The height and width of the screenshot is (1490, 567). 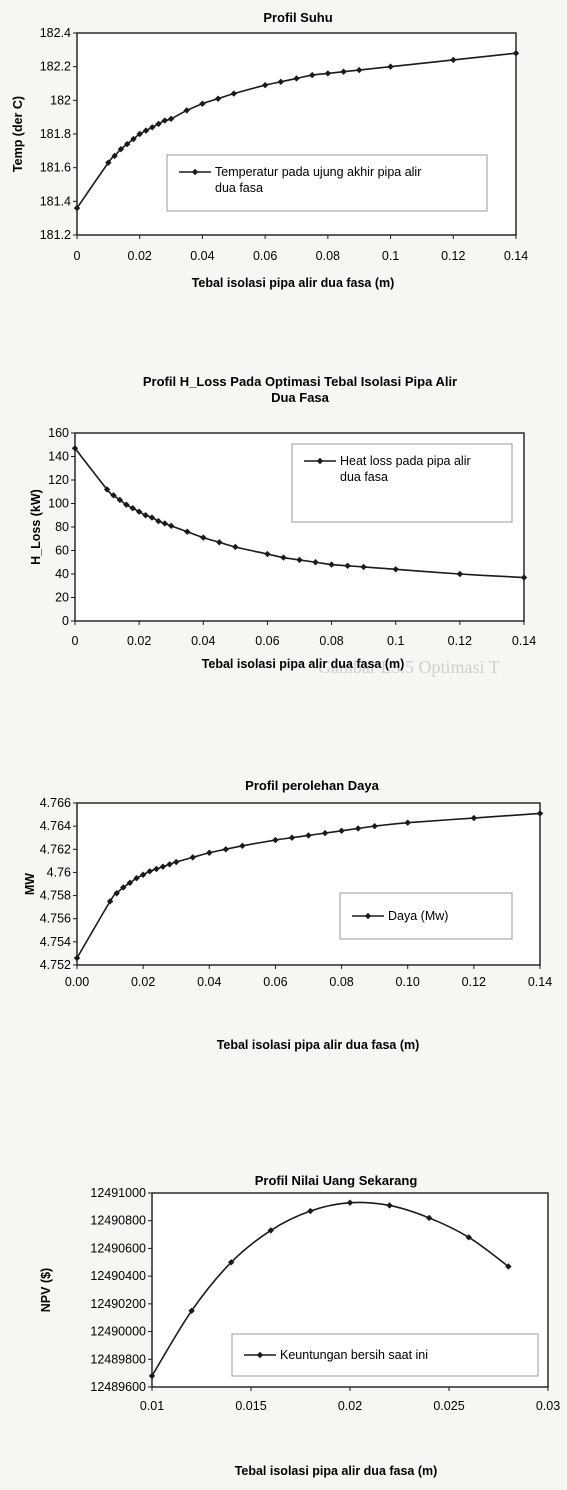 I want to click on x-tick-label: 0.00, so click(x=77, y=982).